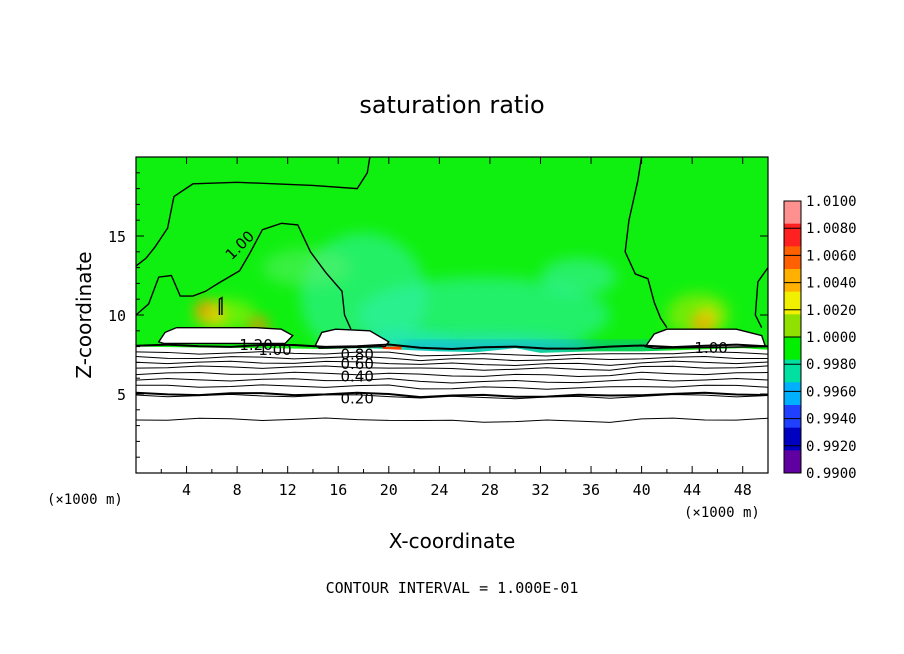 This screenshot has height=654, width=904. Describe the element at coordinates (237, 490) in the screenshot. I see `x-tick-label: 8` at that location.